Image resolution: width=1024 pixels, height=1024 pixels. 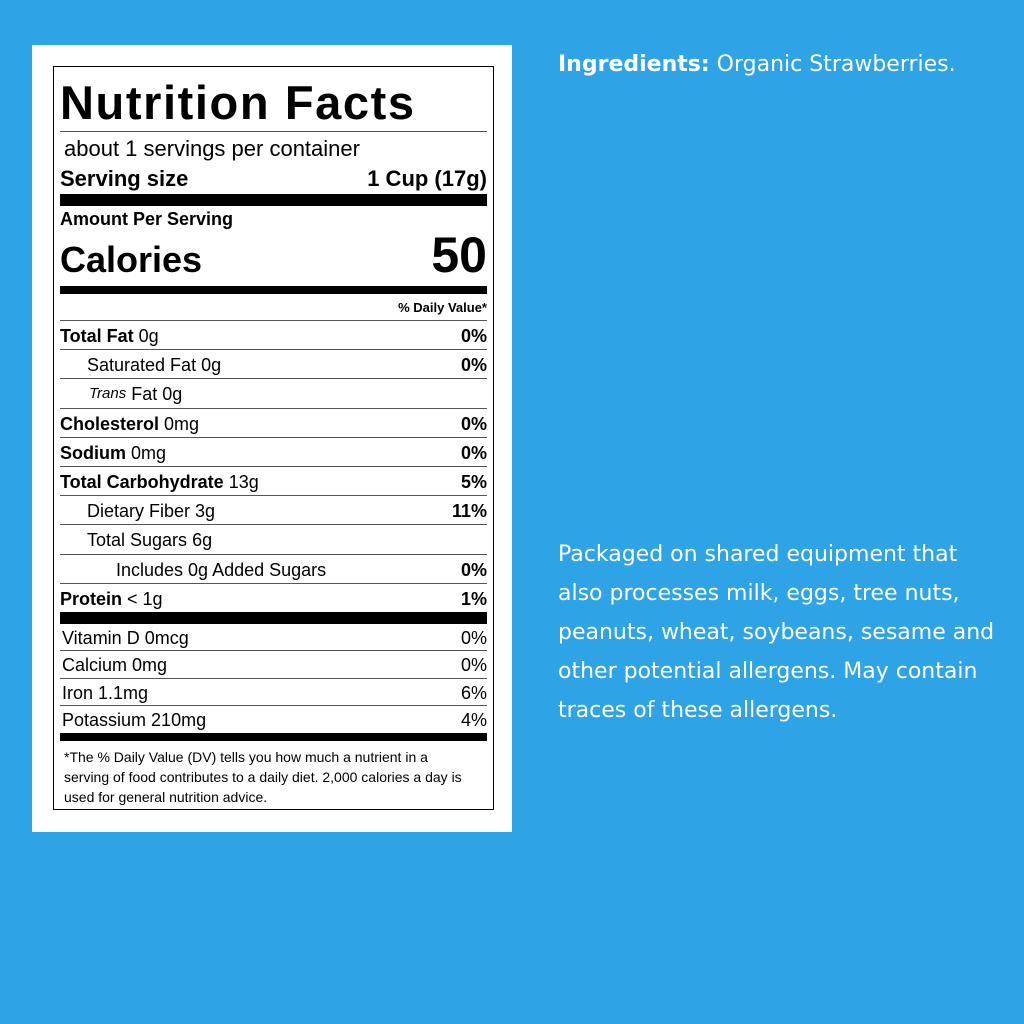 What do you see at coordinates (123, 692) in the screenshot?
I see `vitamin-amount: 1.1mg` at bounding box center [123, 692].